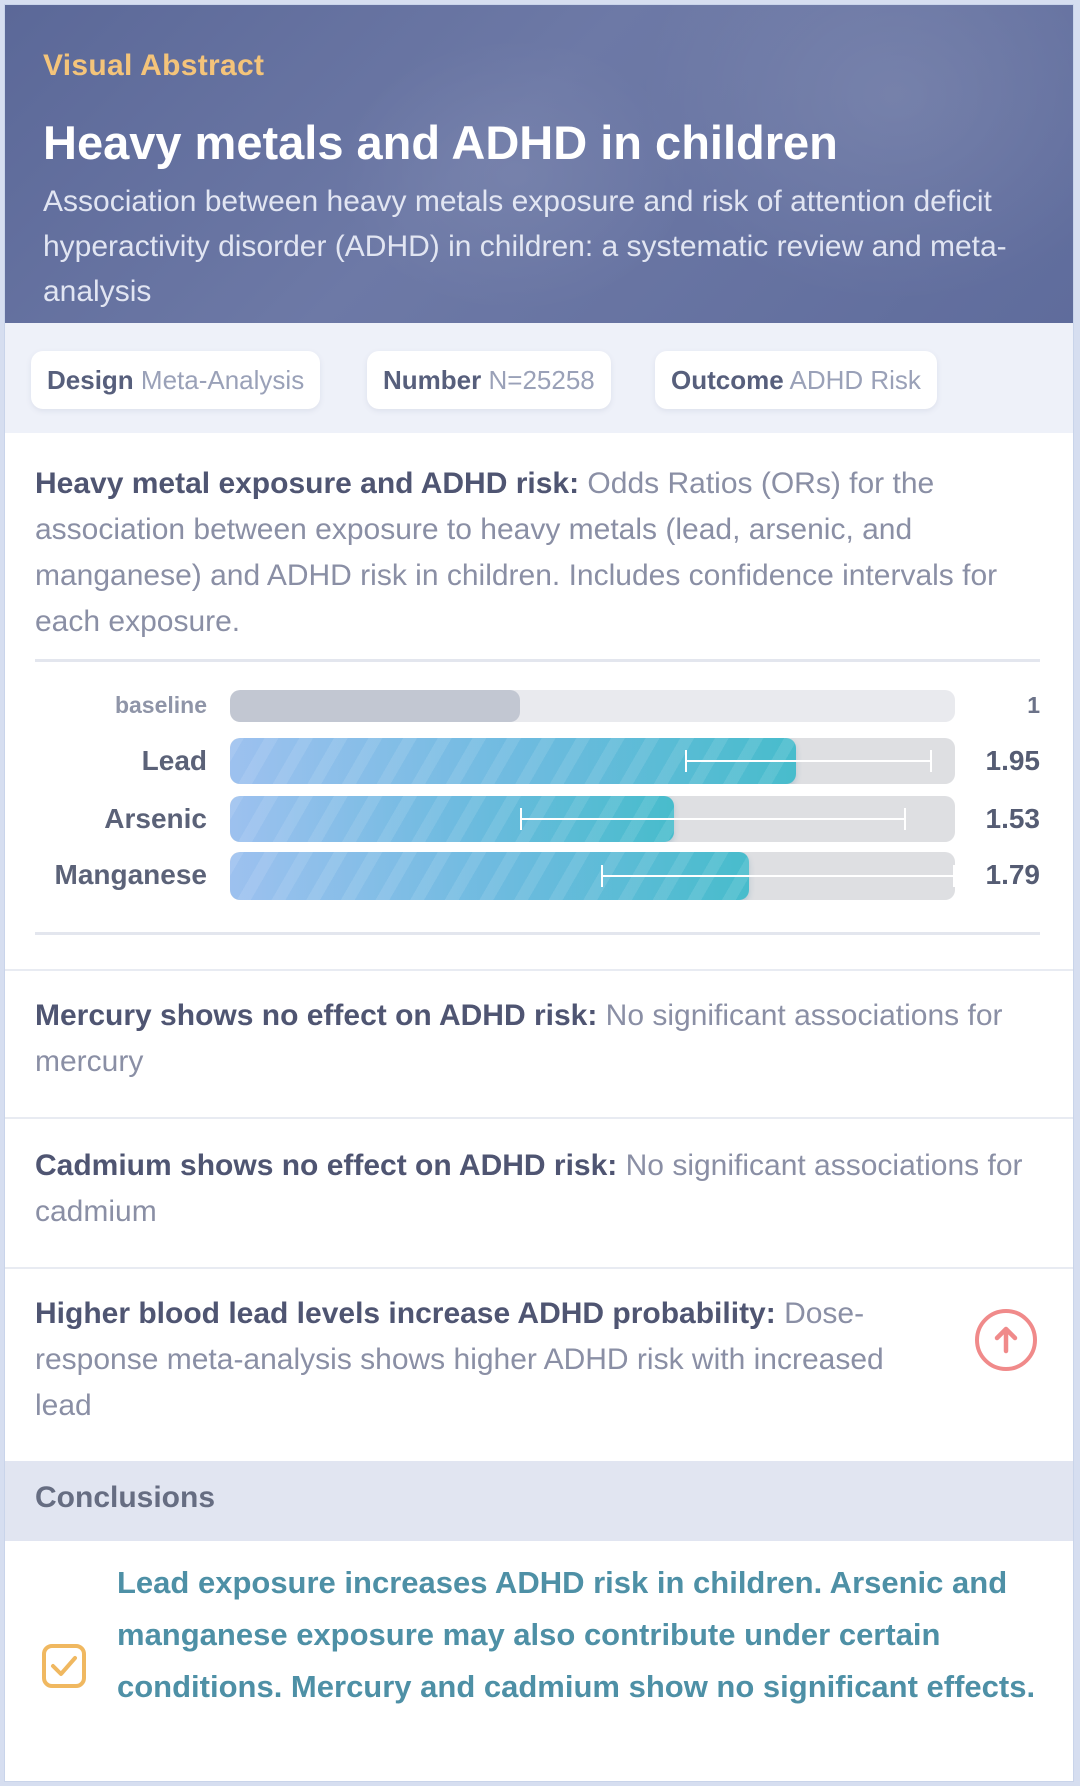 This screenshot has width=1080, height=1786. I want to click on chip-design: Design Meta-Analysis, so click(176, 380).